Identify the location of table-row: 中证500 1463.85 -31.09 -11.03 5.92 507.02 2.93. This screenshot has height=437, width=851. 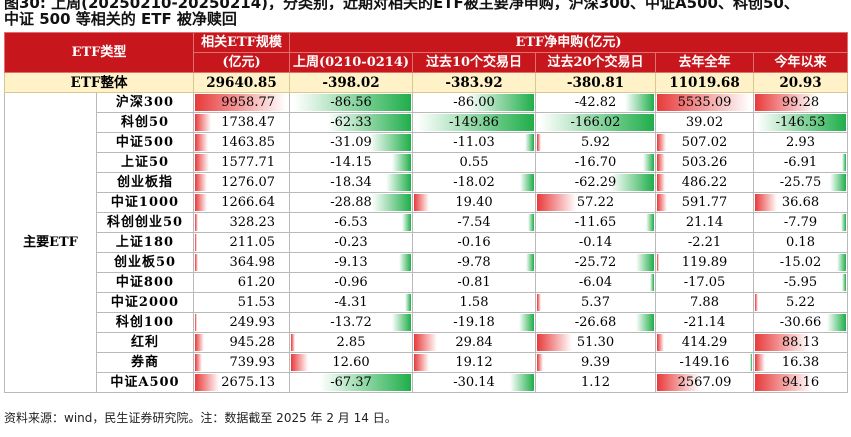
(427, 142).